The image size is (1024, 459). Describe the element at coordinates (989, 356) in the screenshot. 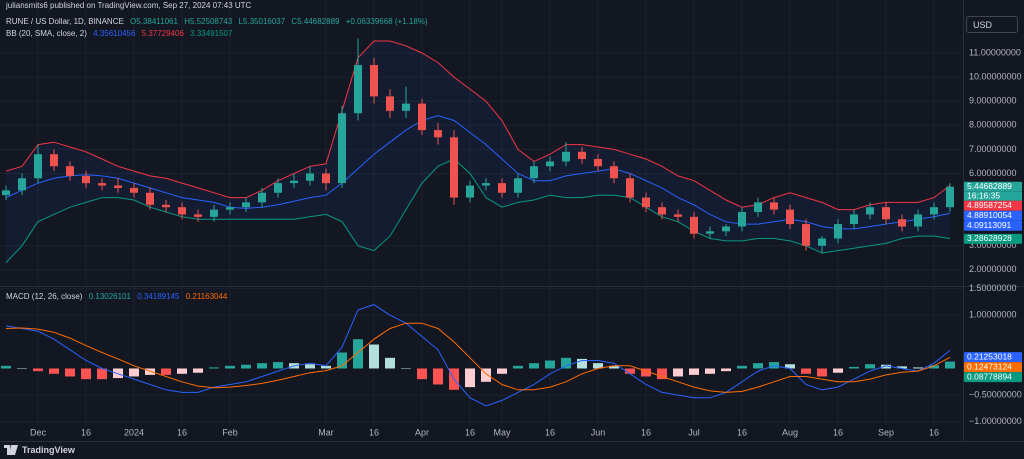

I see `price-badge-label: 0.21253018` at that location.